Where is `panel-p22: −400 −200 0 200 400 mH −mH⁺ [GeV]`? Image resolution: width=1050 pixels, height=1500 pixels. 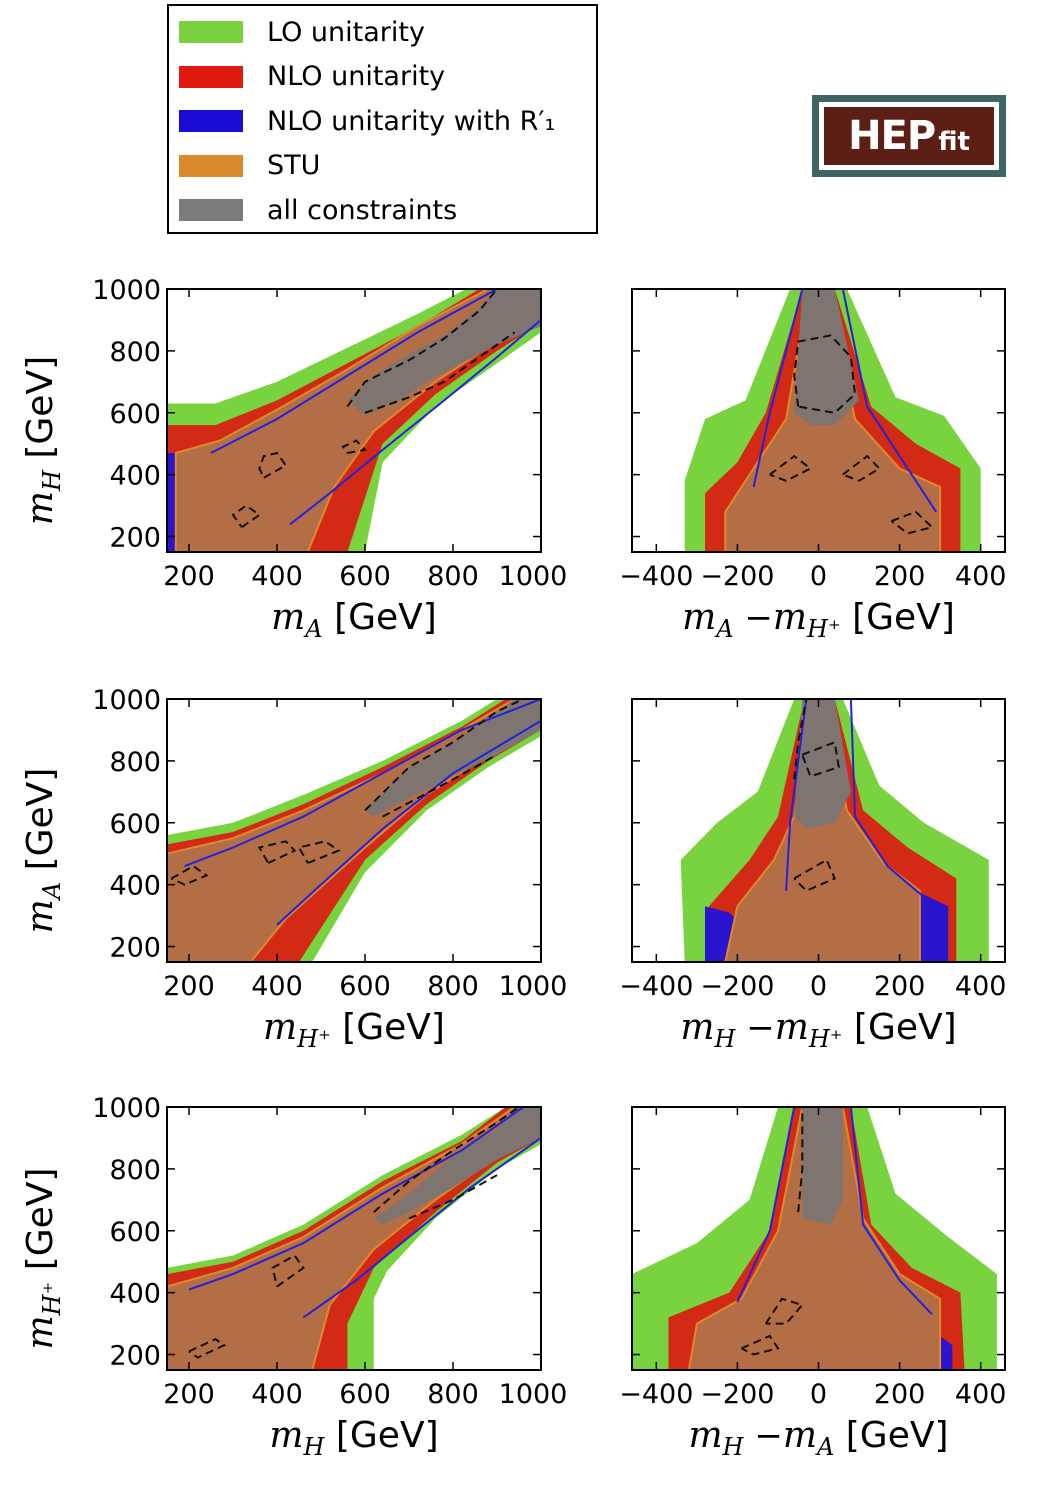 panel-p22: −400 −200 0 200 400 mH −mH⁺ [GeV] is located at coordinates (813, 875).